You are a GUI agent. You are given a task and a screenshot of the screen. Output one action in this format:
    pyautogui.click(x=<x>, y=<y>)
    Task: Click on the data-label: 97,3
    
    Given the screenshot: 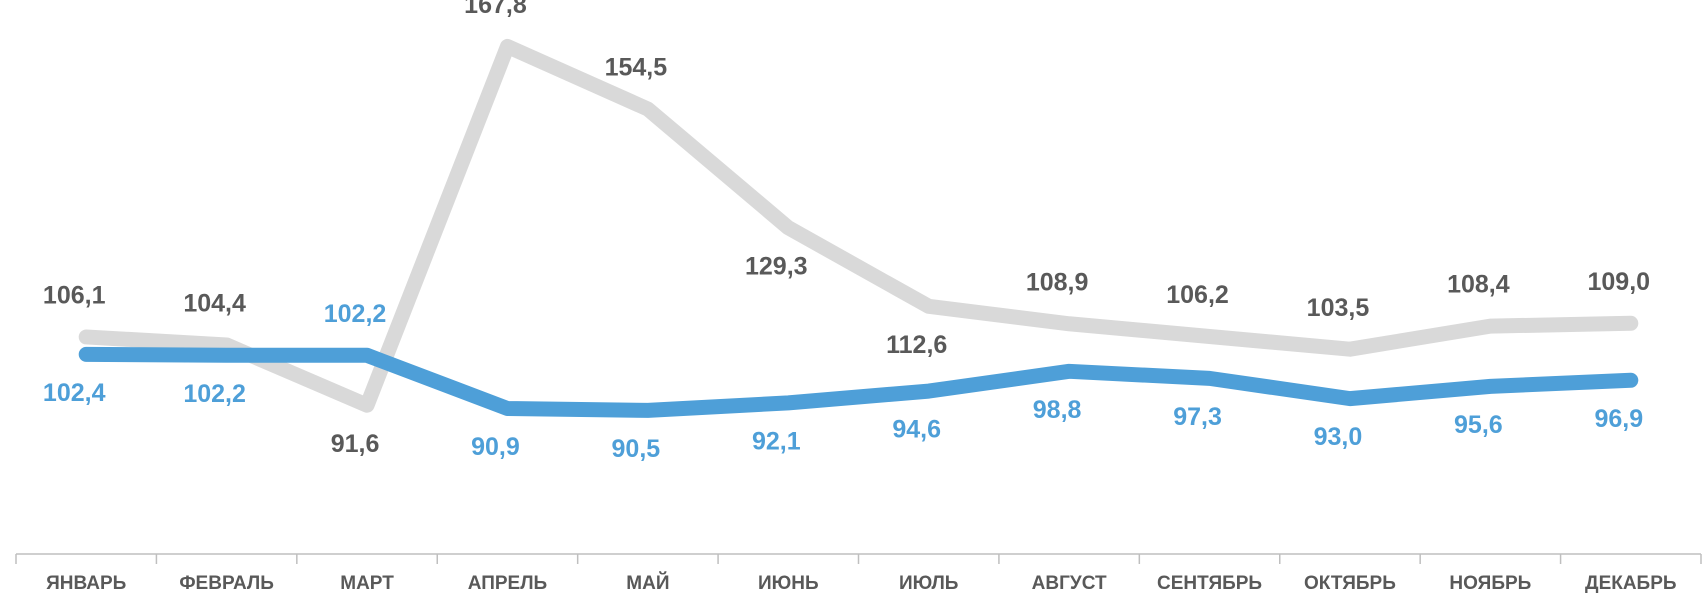 What is the action you would take?
    pyautogui.click(x=1197, y=417)
    